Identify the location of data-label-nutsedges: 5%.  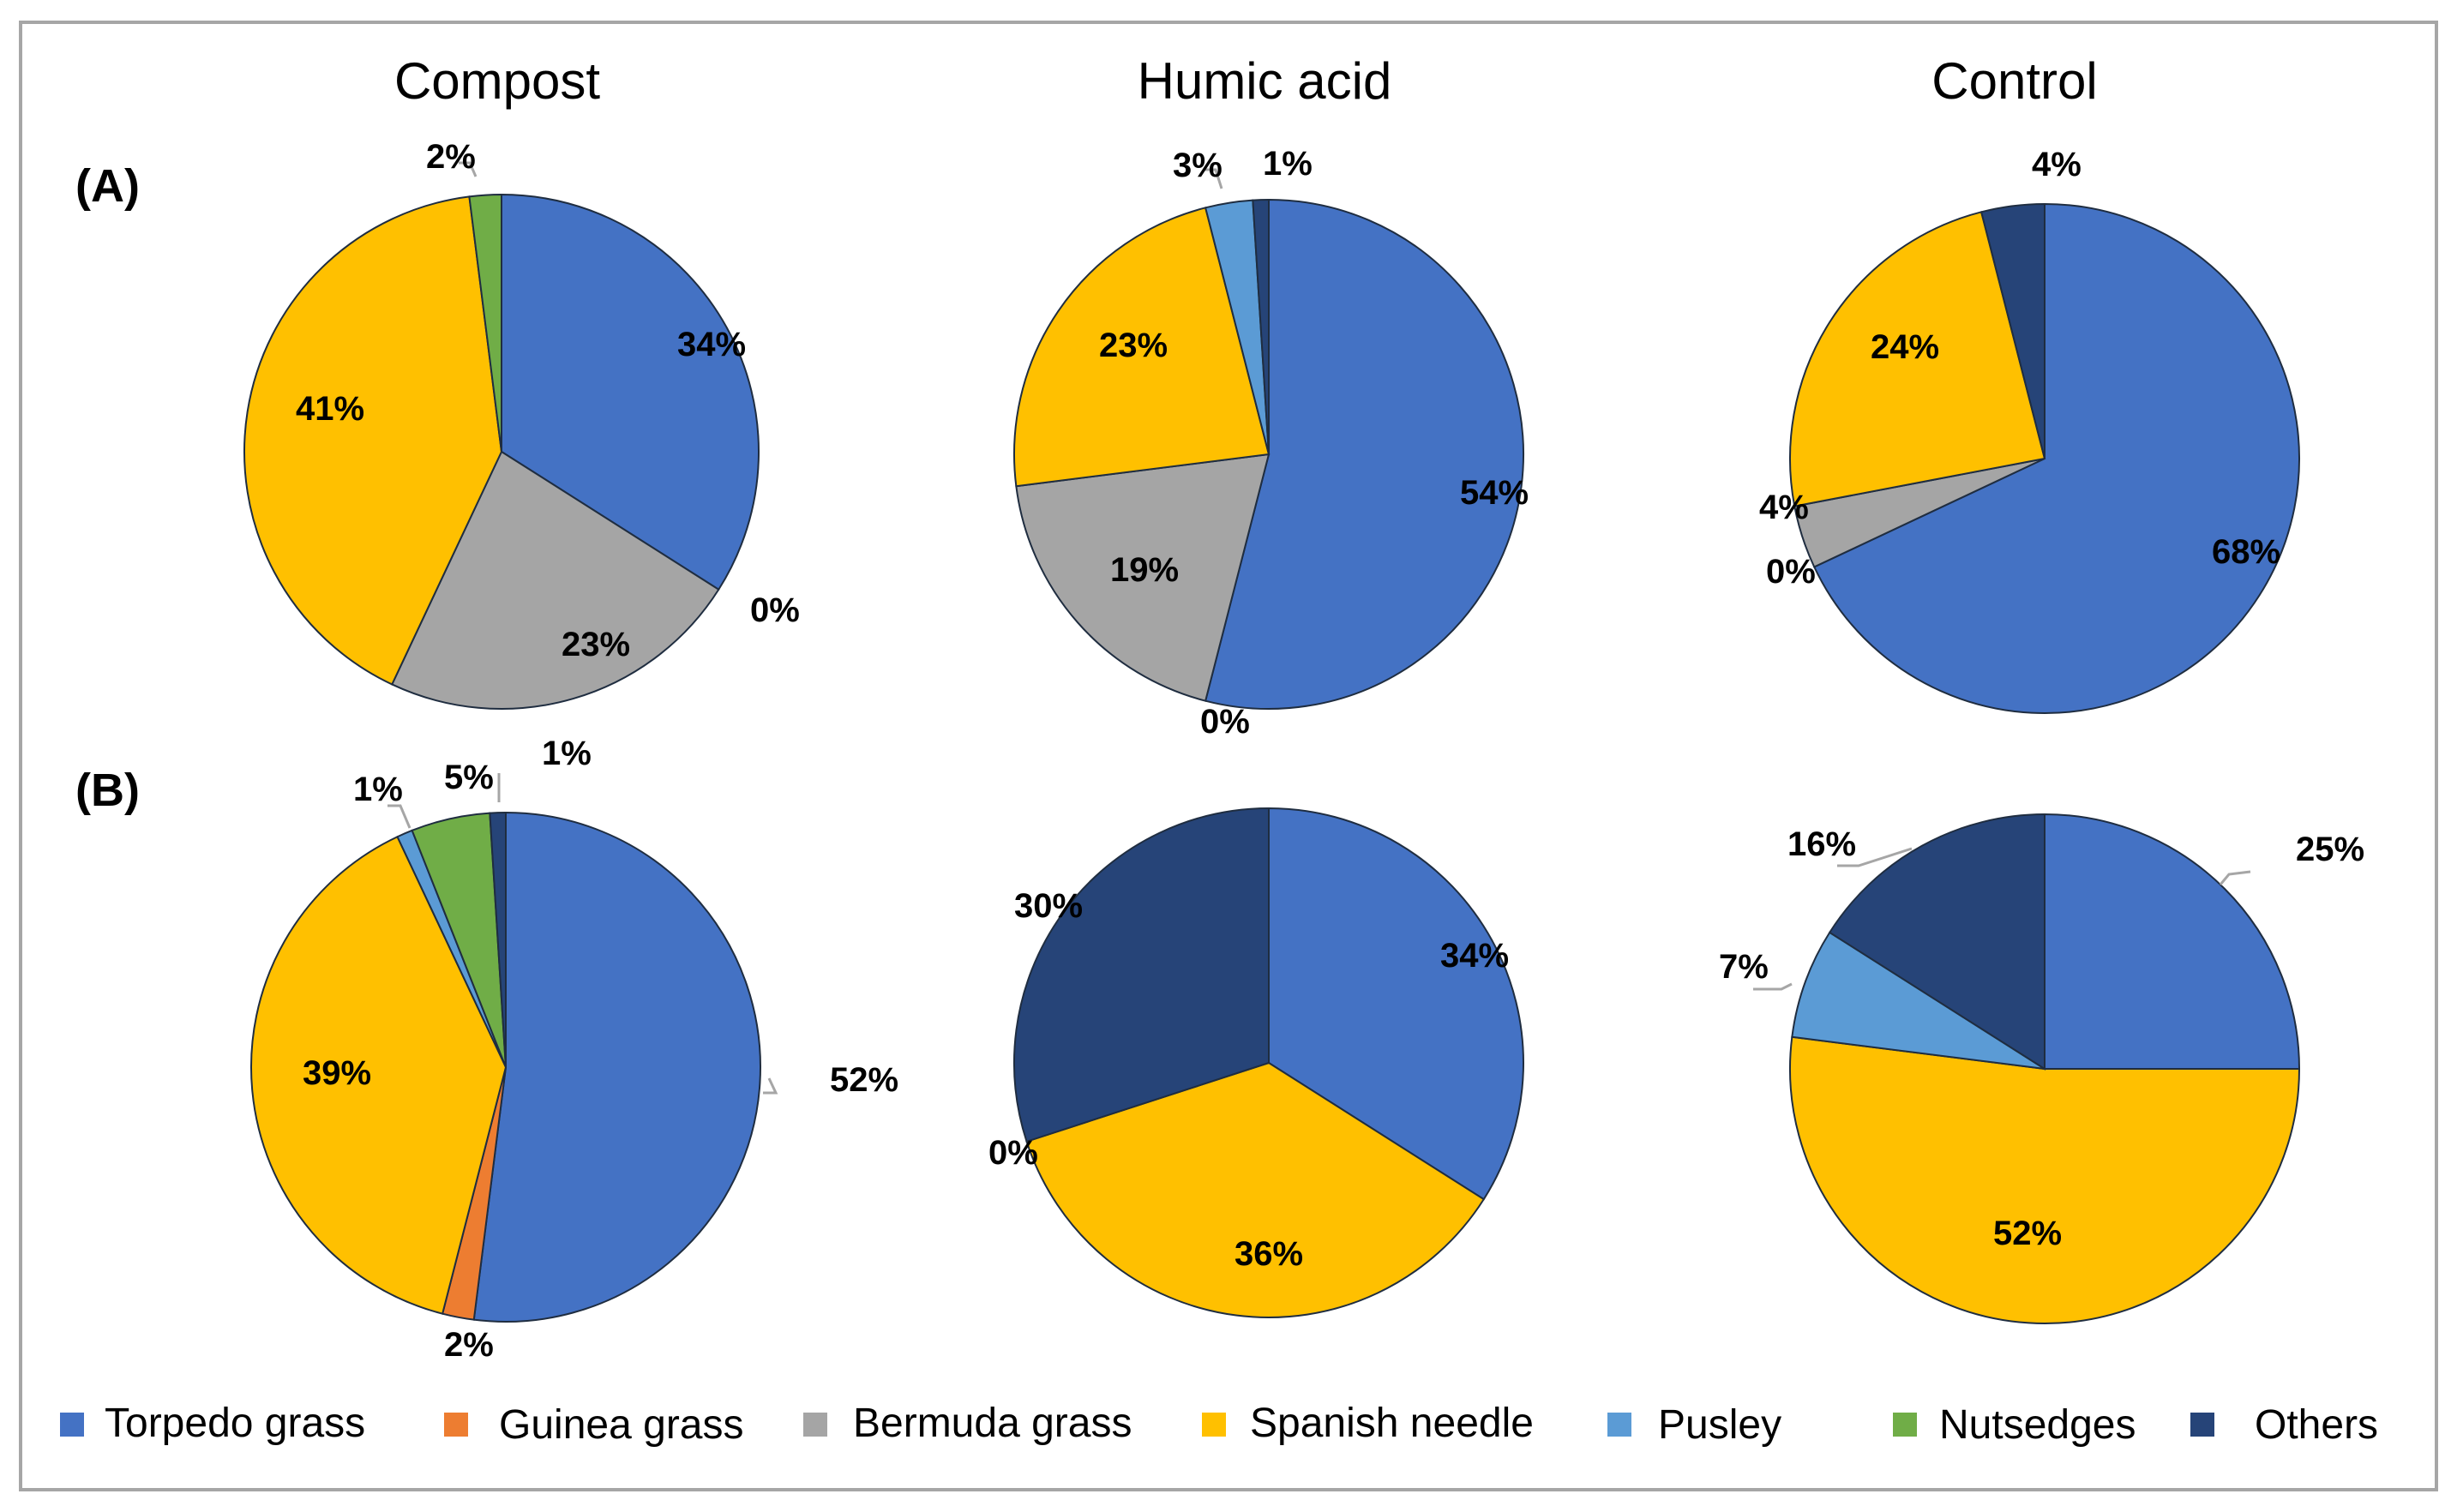
(469, 777).